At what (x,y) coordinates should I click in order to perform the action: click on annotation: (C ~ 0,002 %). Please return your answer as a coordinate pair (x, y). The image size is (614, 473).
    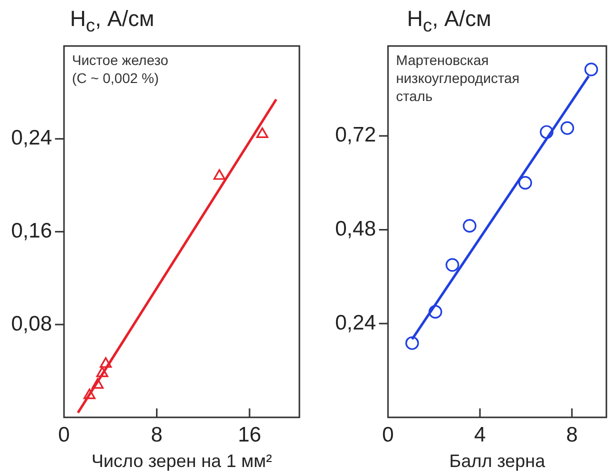
    Looking at the image, I should click on (115, 78).